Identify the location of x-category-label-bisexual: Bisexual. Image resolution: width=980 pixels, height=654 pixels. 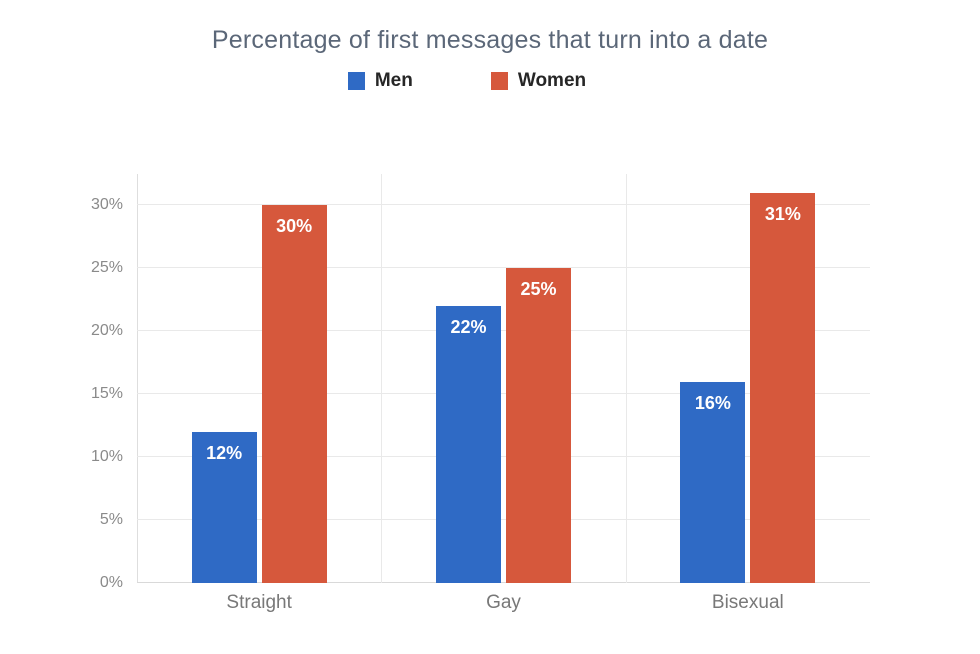
(747, 602).